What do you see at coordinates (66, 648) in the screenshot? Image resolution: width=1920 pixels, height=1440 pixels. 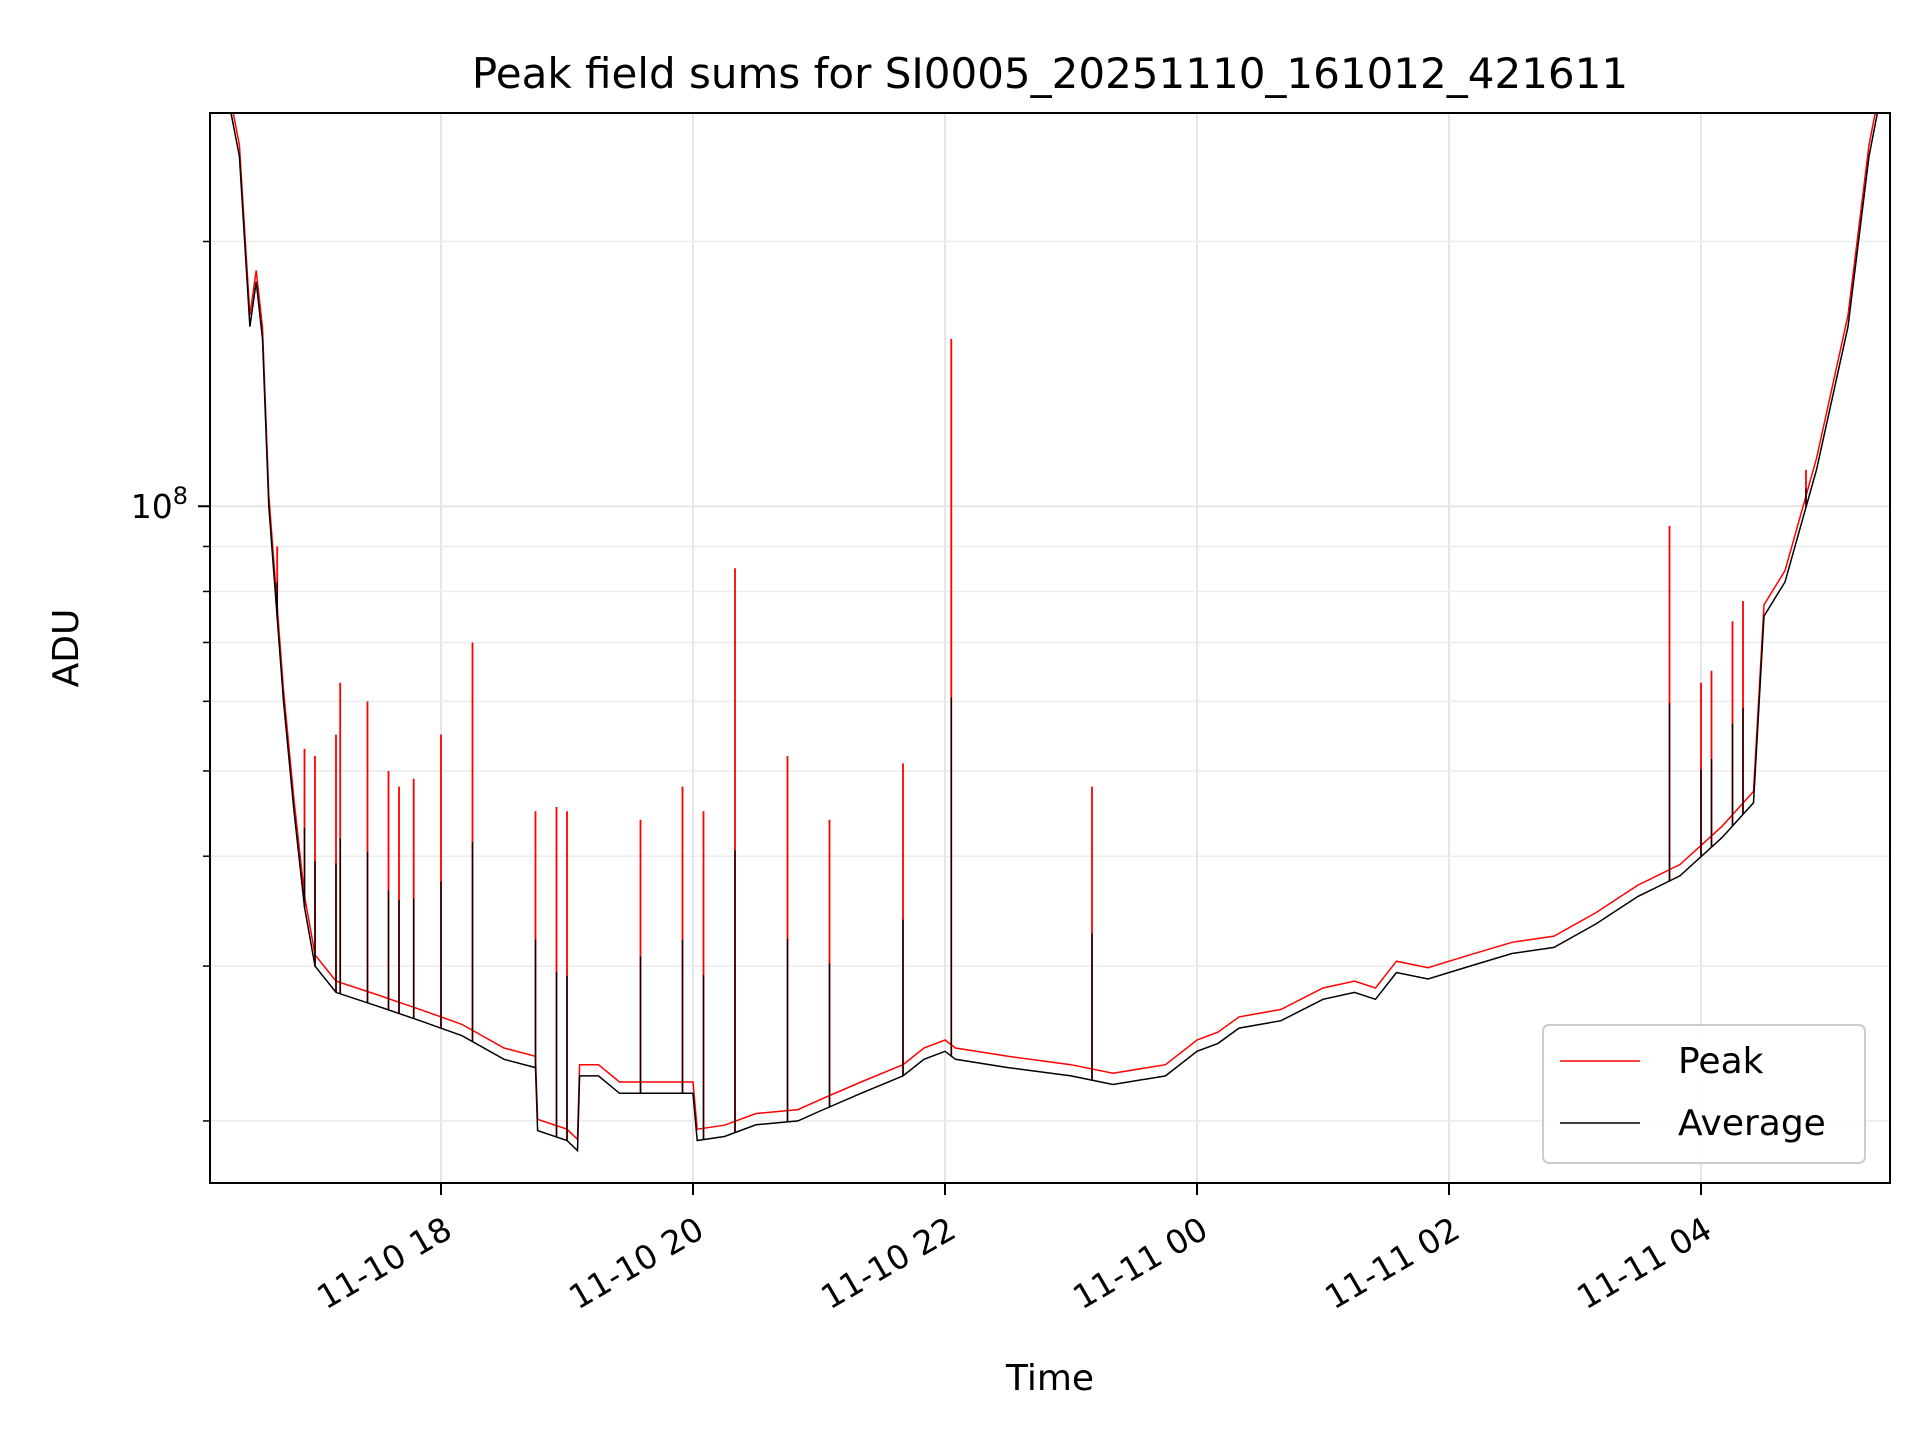 I see `y-axis-label: ADU` at bounding box center [66, 648].